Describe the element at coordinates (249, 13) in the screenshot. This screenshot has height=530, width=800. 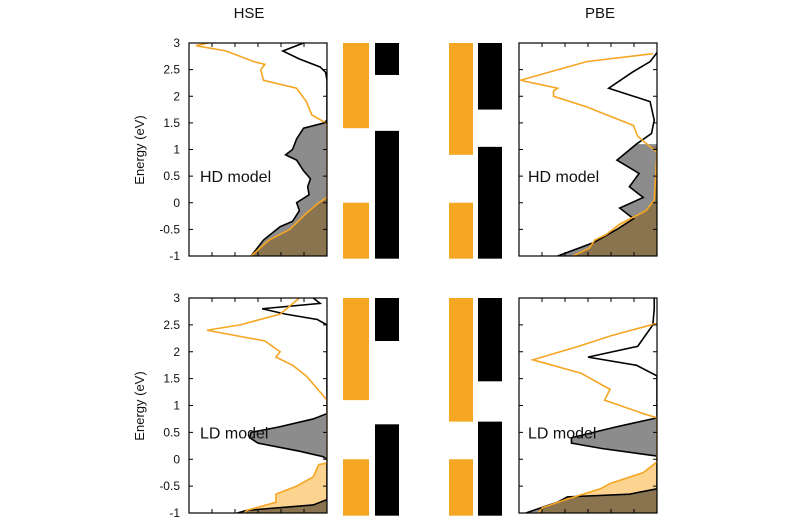
I see `column-title-hse: HSE` at that location.